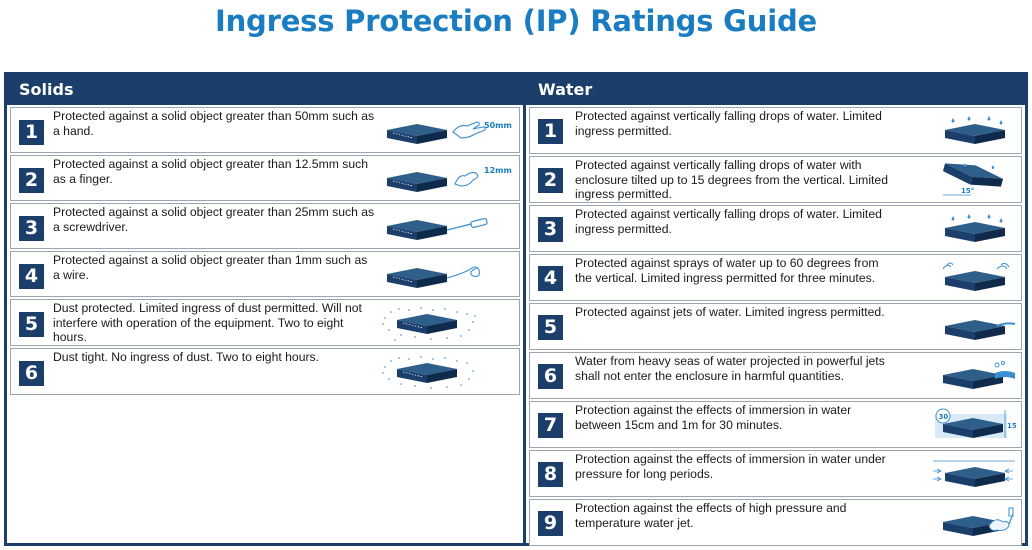 The image size is (1032, 550). Describe the element at coordinates (498, 125) in the screenshot. I see `size-label: 50mm` at that location.